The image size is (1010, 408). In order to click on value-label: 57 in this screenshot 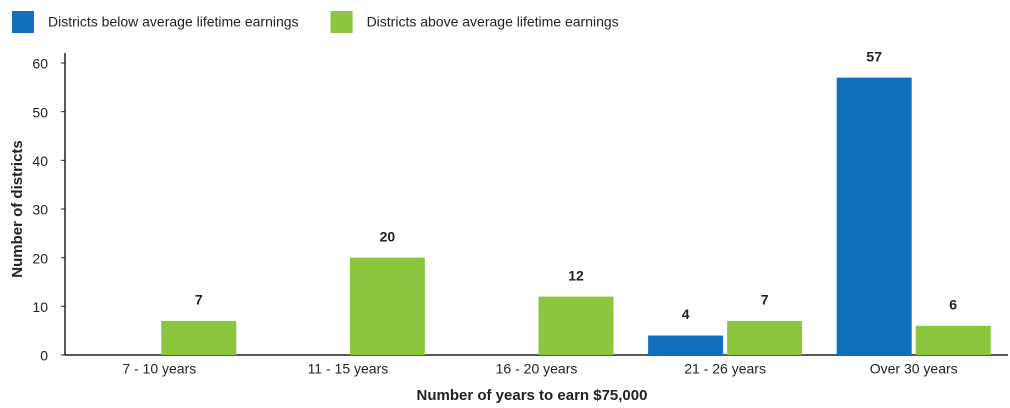, I will do `click(874, 56)`.